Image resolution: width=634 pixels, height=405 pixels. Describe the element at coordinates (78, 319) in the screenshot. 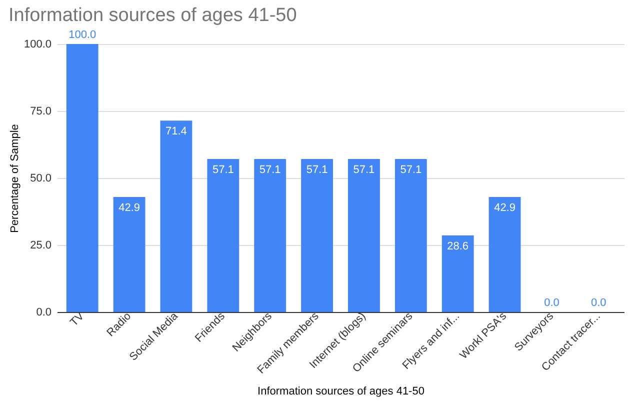

I see `x-tick-label: TV` at that location.